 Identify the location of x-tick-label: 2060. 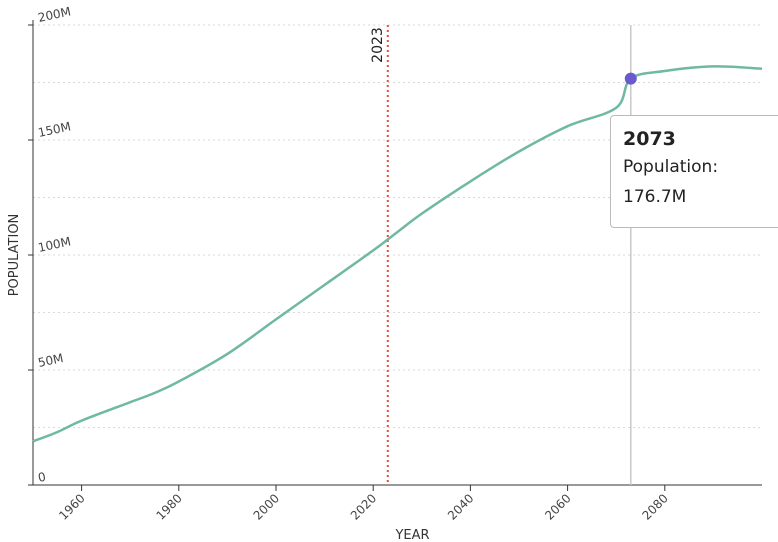
(557, 506).